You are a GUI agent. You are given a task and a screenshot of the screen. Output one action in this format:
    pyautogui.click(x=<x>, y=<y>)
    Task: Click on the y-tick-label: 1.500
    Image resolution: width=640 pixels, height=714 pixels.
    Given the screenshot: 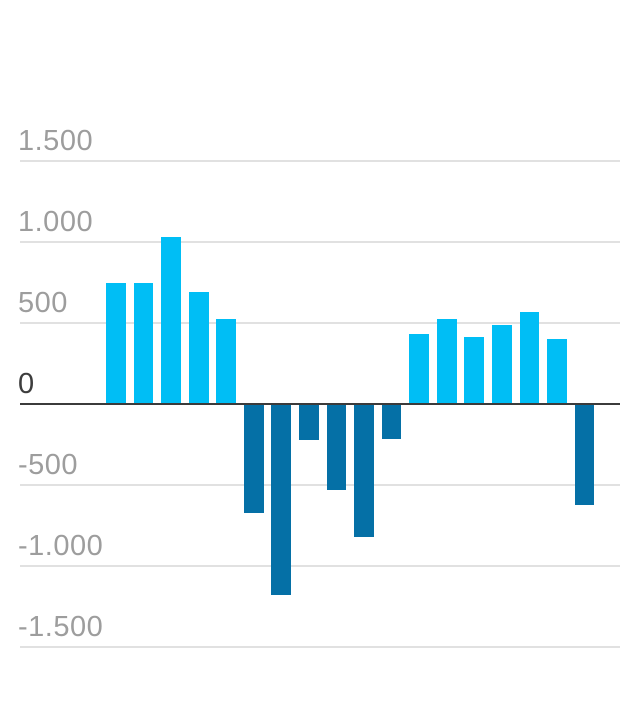 What is the action you would take?
    pyautogui.click(x=56, y=141)
    